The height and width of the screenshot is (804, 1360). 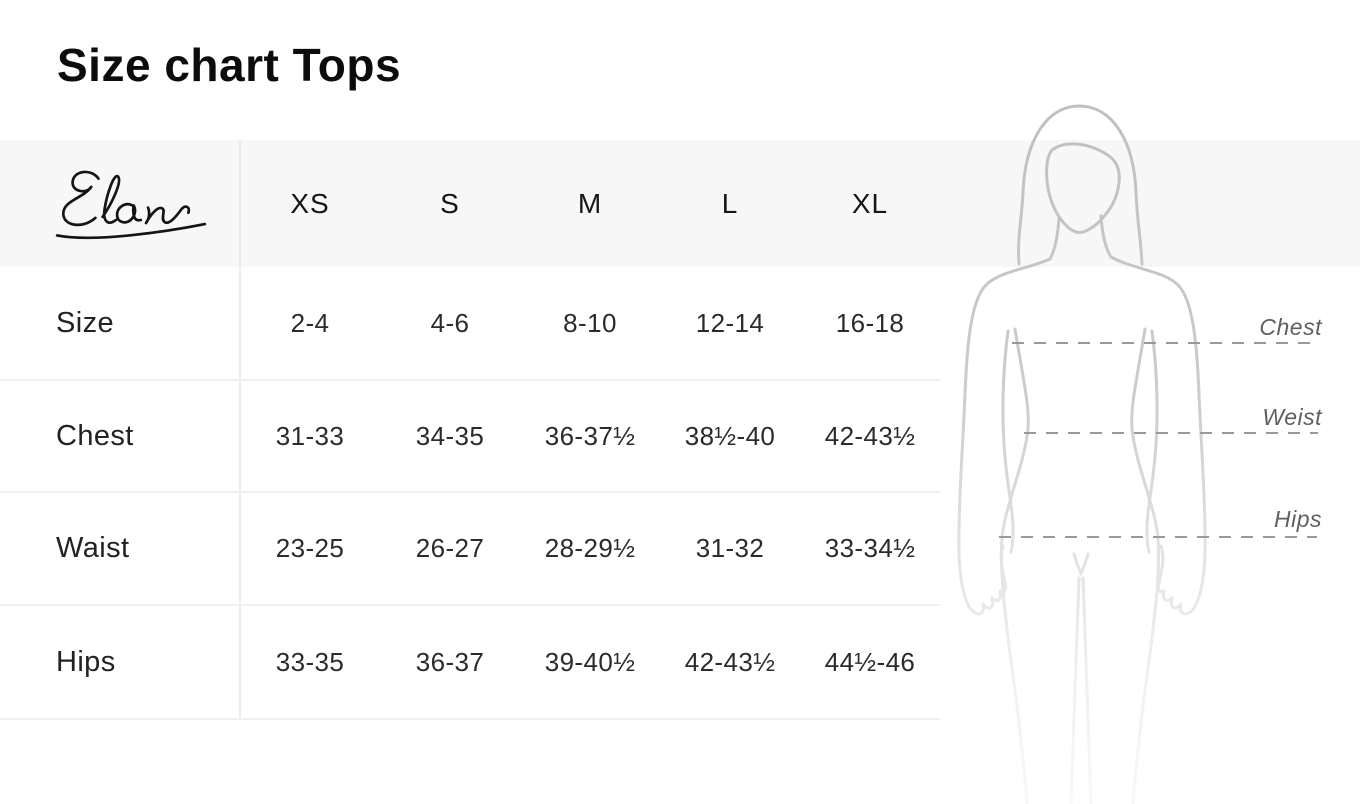 What do you see at coordinates (310, 322) in the screenshot?
I see `size-xs: 2-4` at bounding box center [310, 322].